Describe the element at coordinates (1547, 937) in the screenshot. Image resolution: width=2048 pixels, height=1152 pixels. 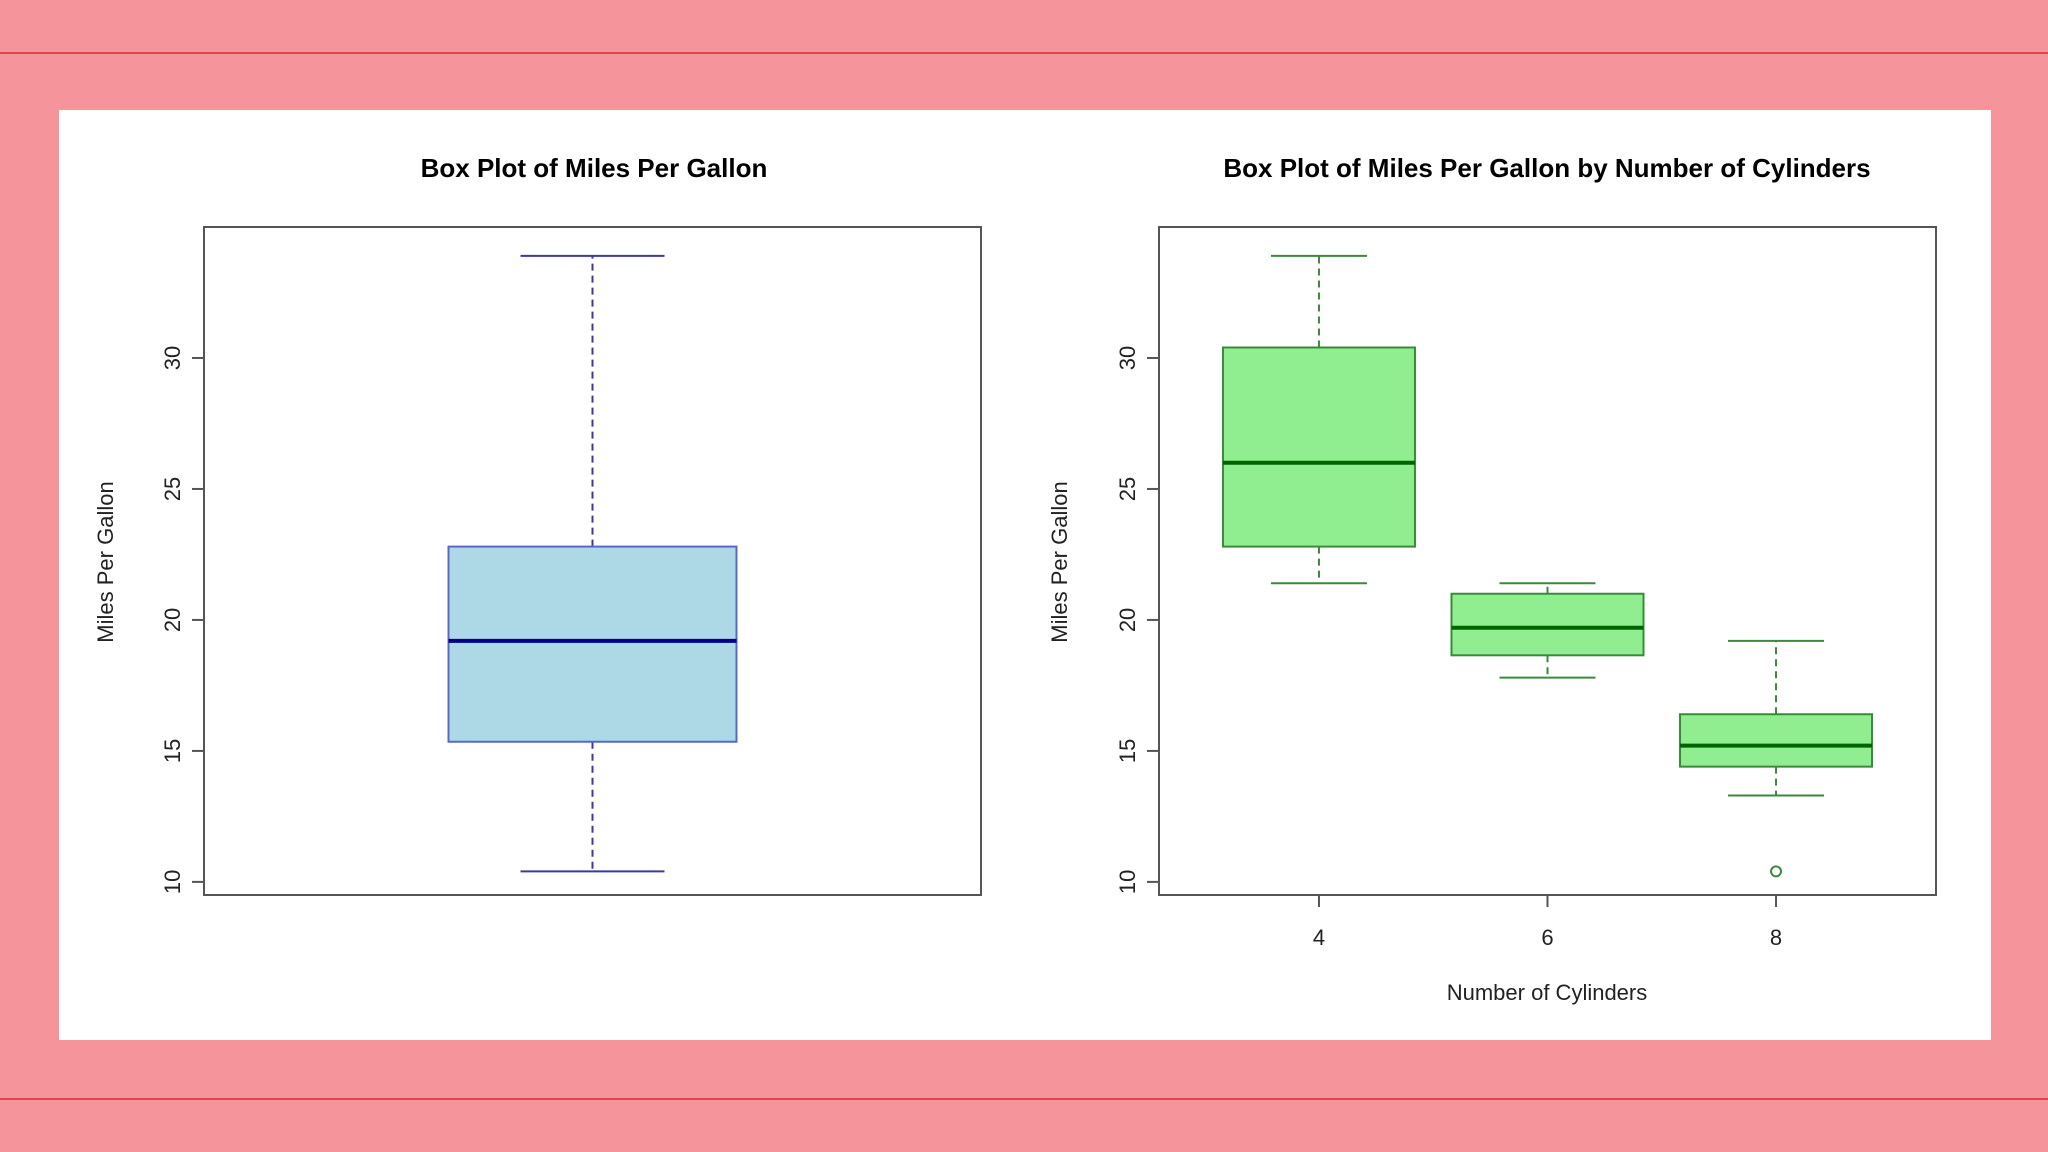
I see `x-tick-label: 6` at that location.